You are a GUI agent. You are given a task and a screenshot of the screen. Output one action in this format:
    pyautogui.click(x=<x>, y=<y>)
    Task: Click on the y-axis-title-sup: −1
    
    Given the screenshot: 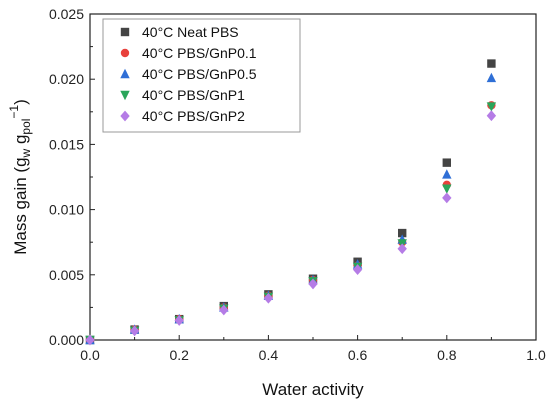 What is the action you would take?
    pyautogui.click(x=14, y=112)
    